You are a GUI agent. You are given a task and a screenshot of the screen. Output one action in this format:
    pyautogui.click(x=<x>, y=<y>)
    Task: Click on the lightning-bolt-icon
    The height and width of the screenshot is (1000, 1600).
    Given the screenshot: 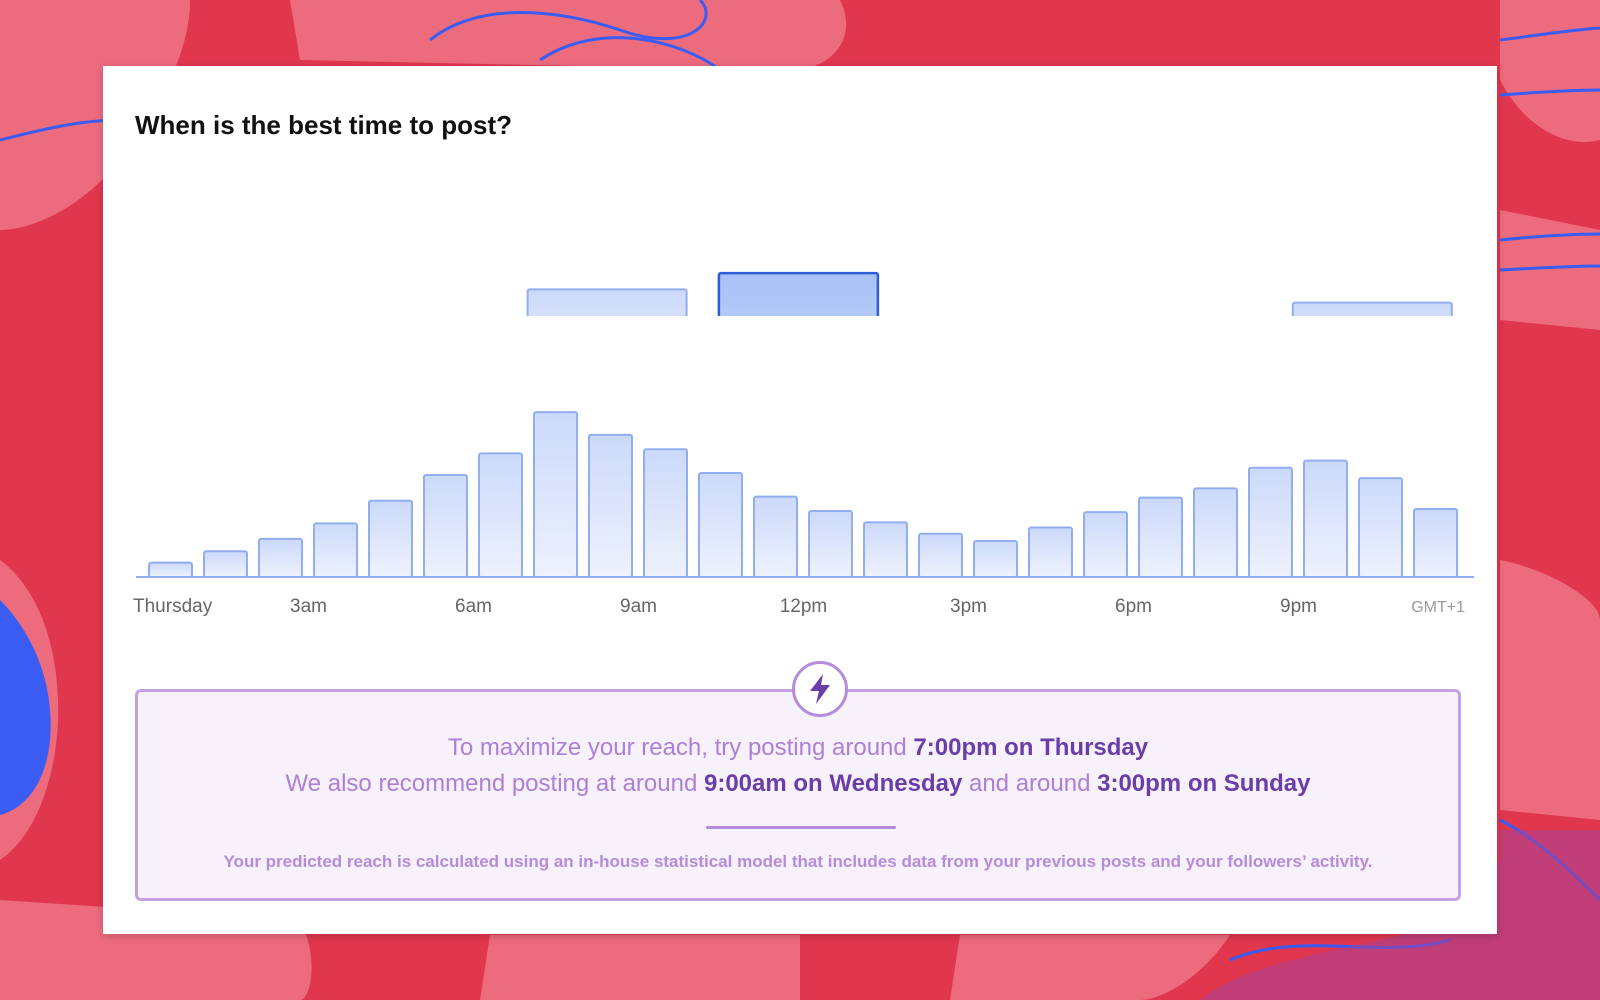 What is the action you would take?
    pyautogui.click(x=820, y=689)
    